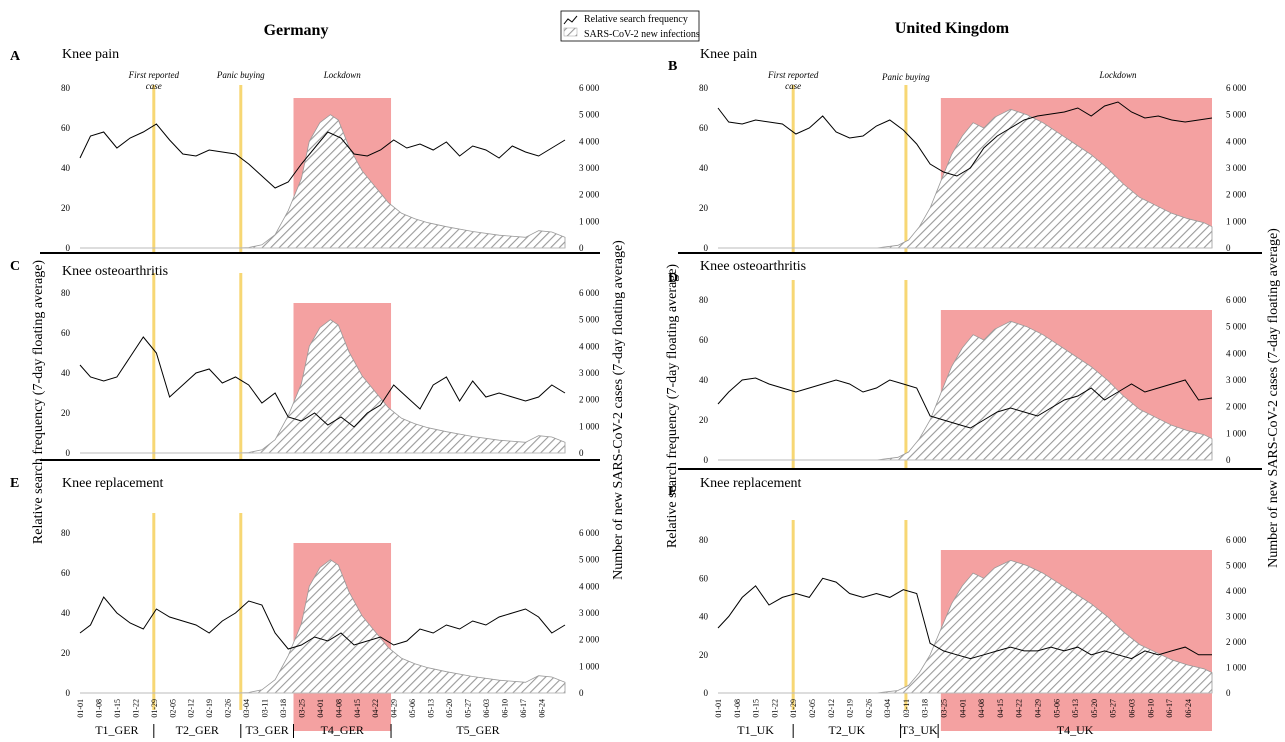  I want to click on x-tick-label: 01-08, so click(98, 708).